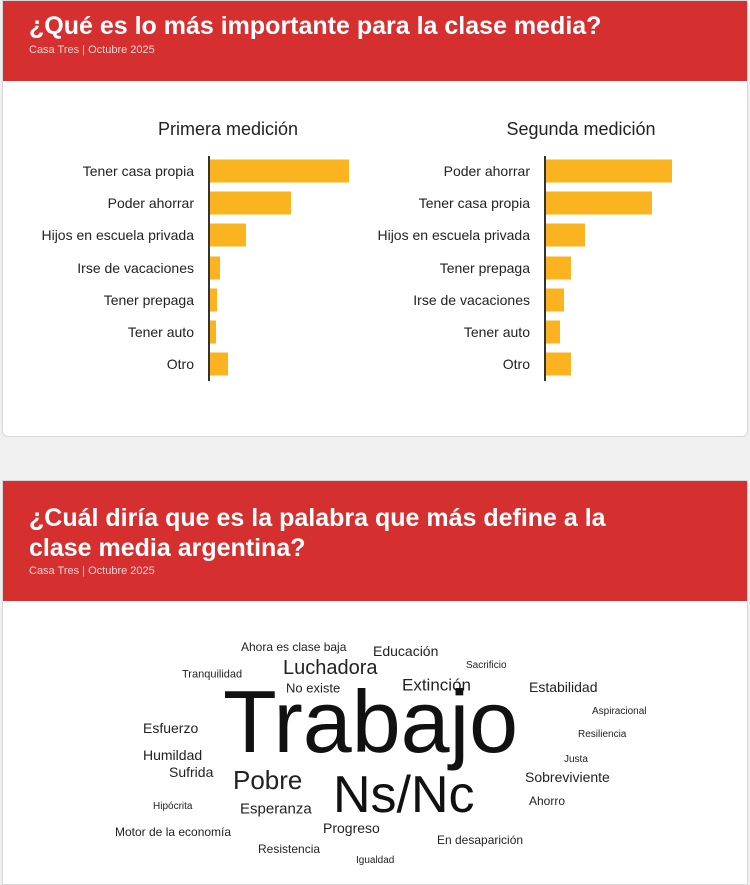  I want to click on word-cloud-word: Esfuerzo, so click(171, 728).